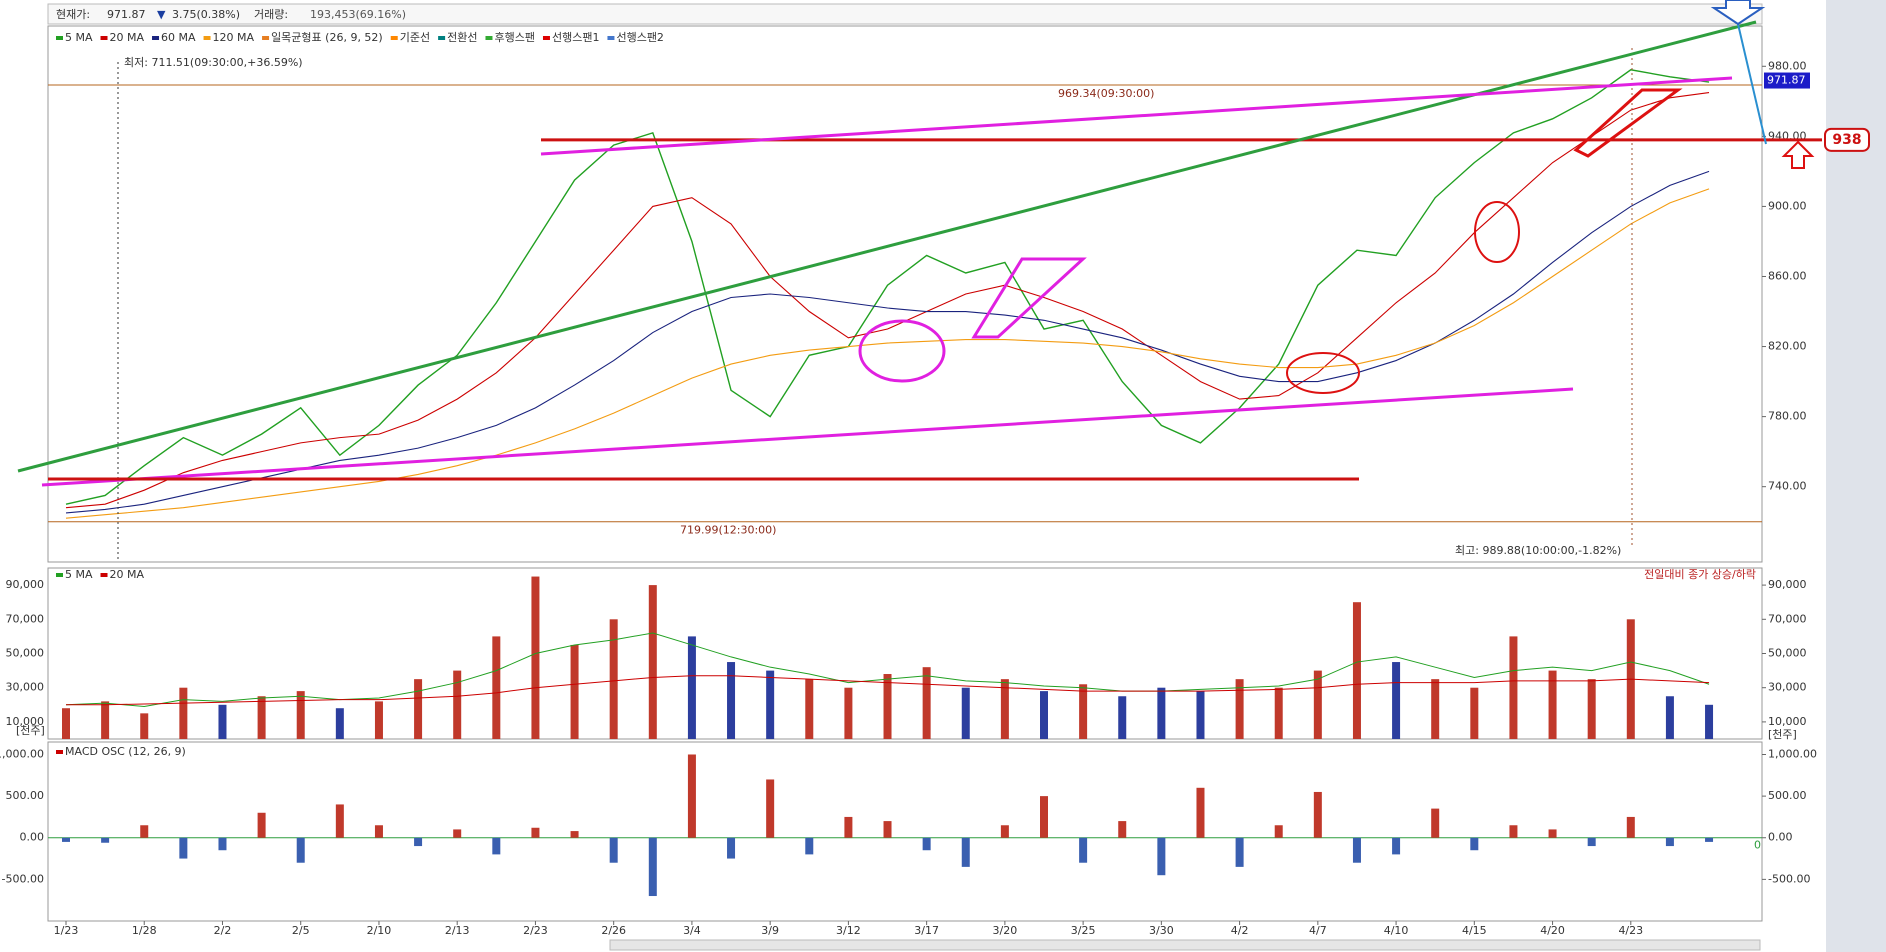 The width and height of the screenshot is (1886, 952). I want to click on x-tick-label: 3/30, so click(1161, 930).